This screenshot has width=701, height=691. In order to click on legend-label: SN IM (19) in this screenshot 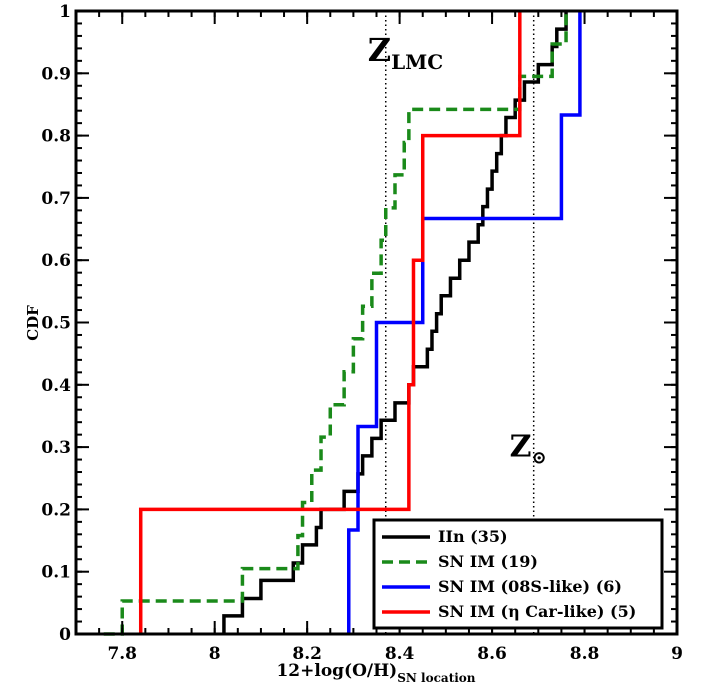, I will do `click(488, 561)`.